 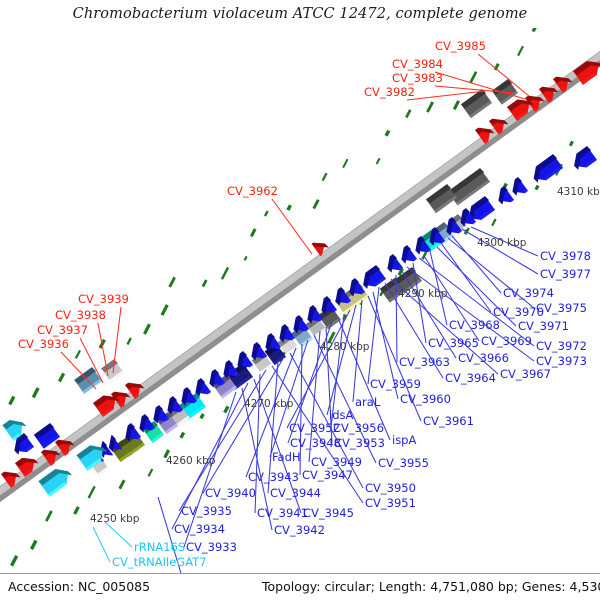 What do you see at coordinates (565, 256) in the screenshot?
I see `feature-label: CV_3978` at bounding box center [565, 256].